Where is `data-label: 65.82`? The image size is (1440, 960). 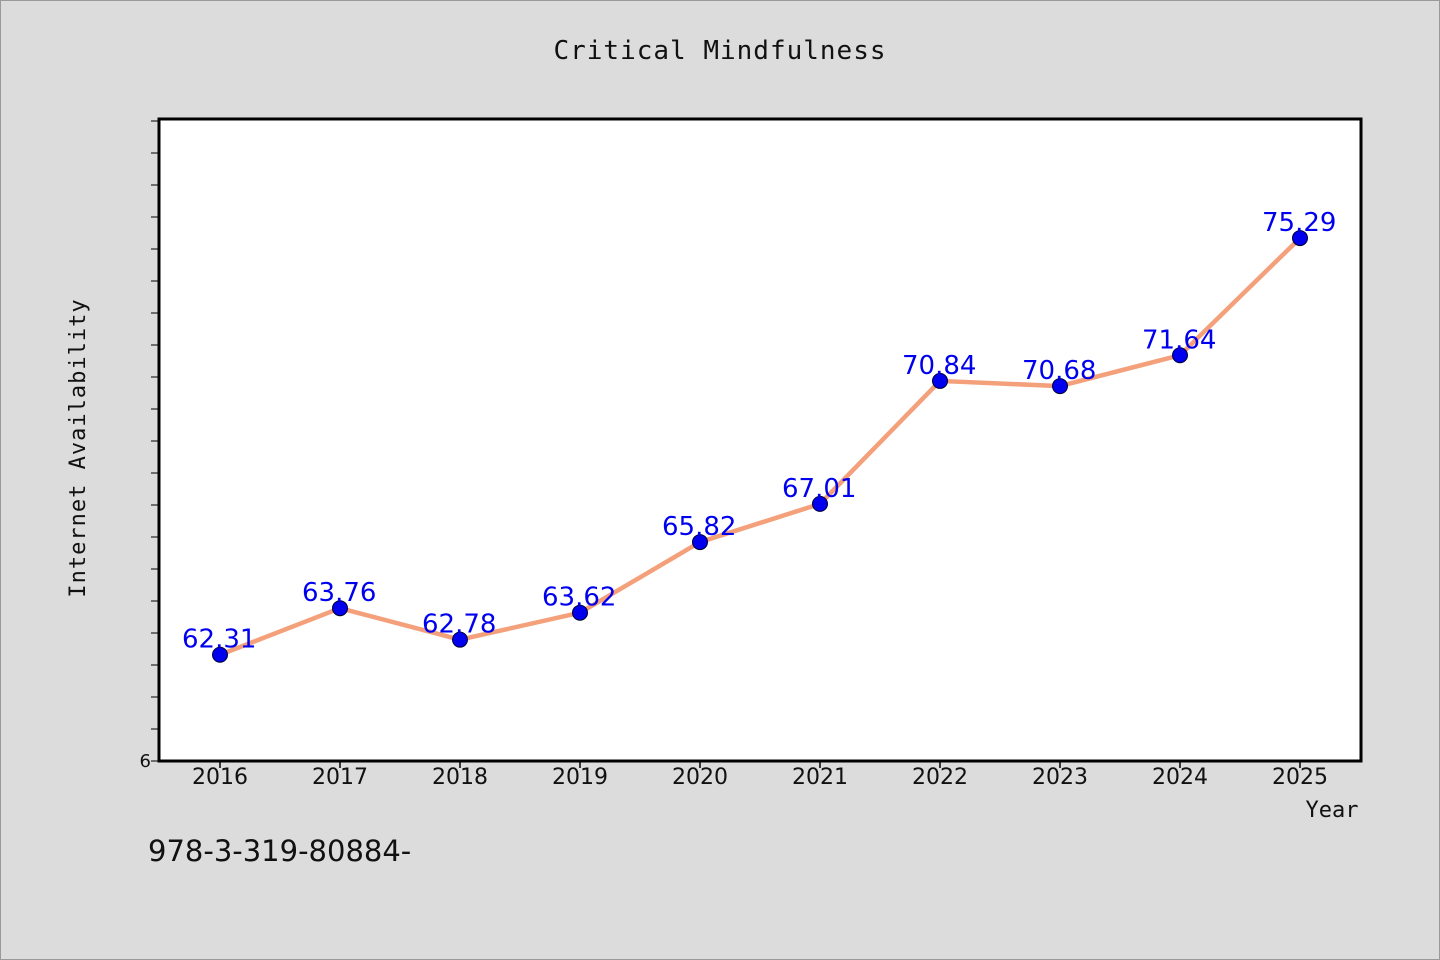 data-label: 65.82 is located at coordinates (699, 527).